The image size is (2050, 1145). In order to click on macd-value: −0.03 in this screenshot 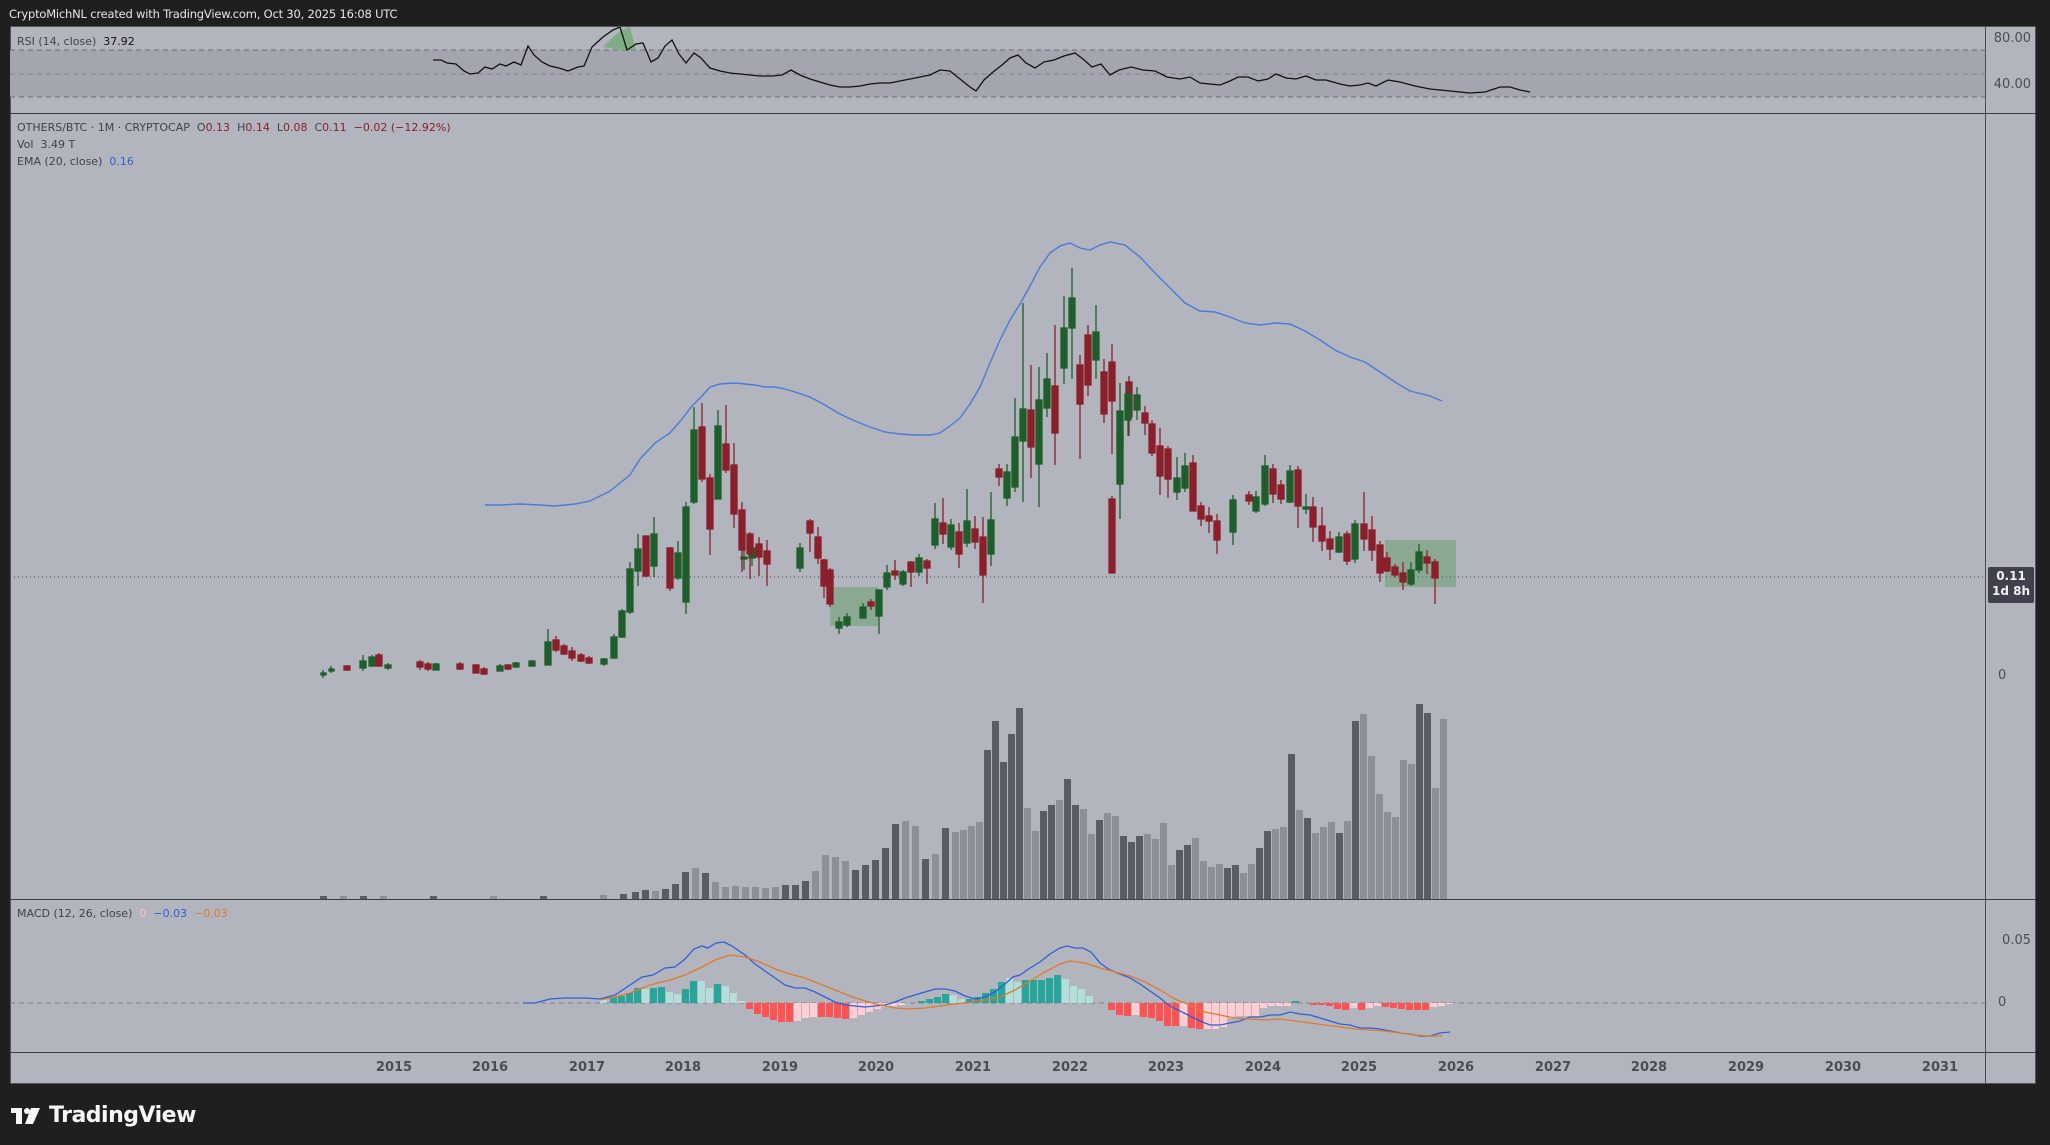, I will do `click(170, 913)`.